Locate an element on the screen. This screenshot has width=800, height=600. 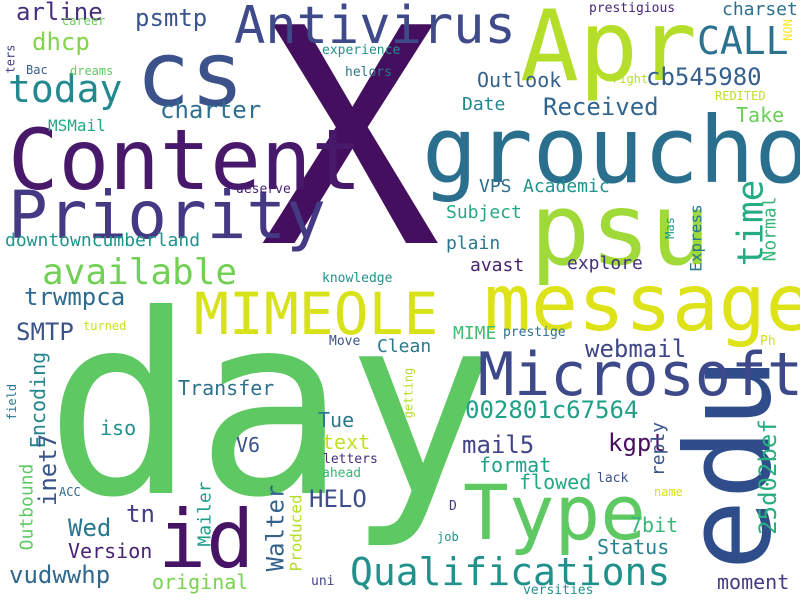
word-kgpt: kgpt is located at coordinates (637, 443).